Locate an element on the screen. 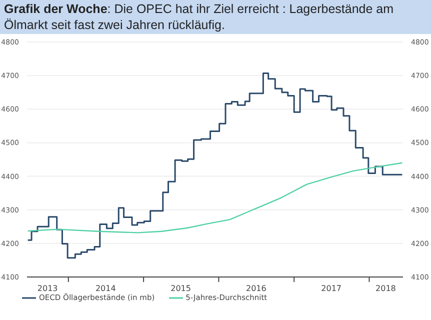 This screenshot has height=320, width=431. x-tick-label: 2015 is located at coordinates (180, 288).